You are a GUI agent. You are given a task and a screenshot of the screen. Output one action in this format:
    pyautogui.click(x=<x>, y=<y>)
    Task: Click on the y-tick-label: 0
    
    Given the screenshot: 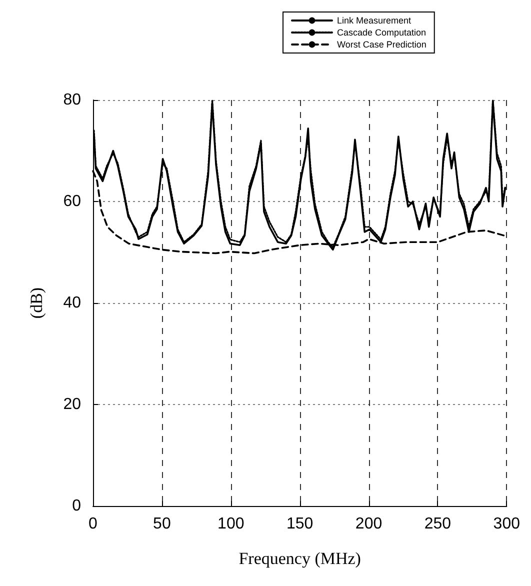 What is the action you would take?
    pyautogui.click(x=77, y=506)
    